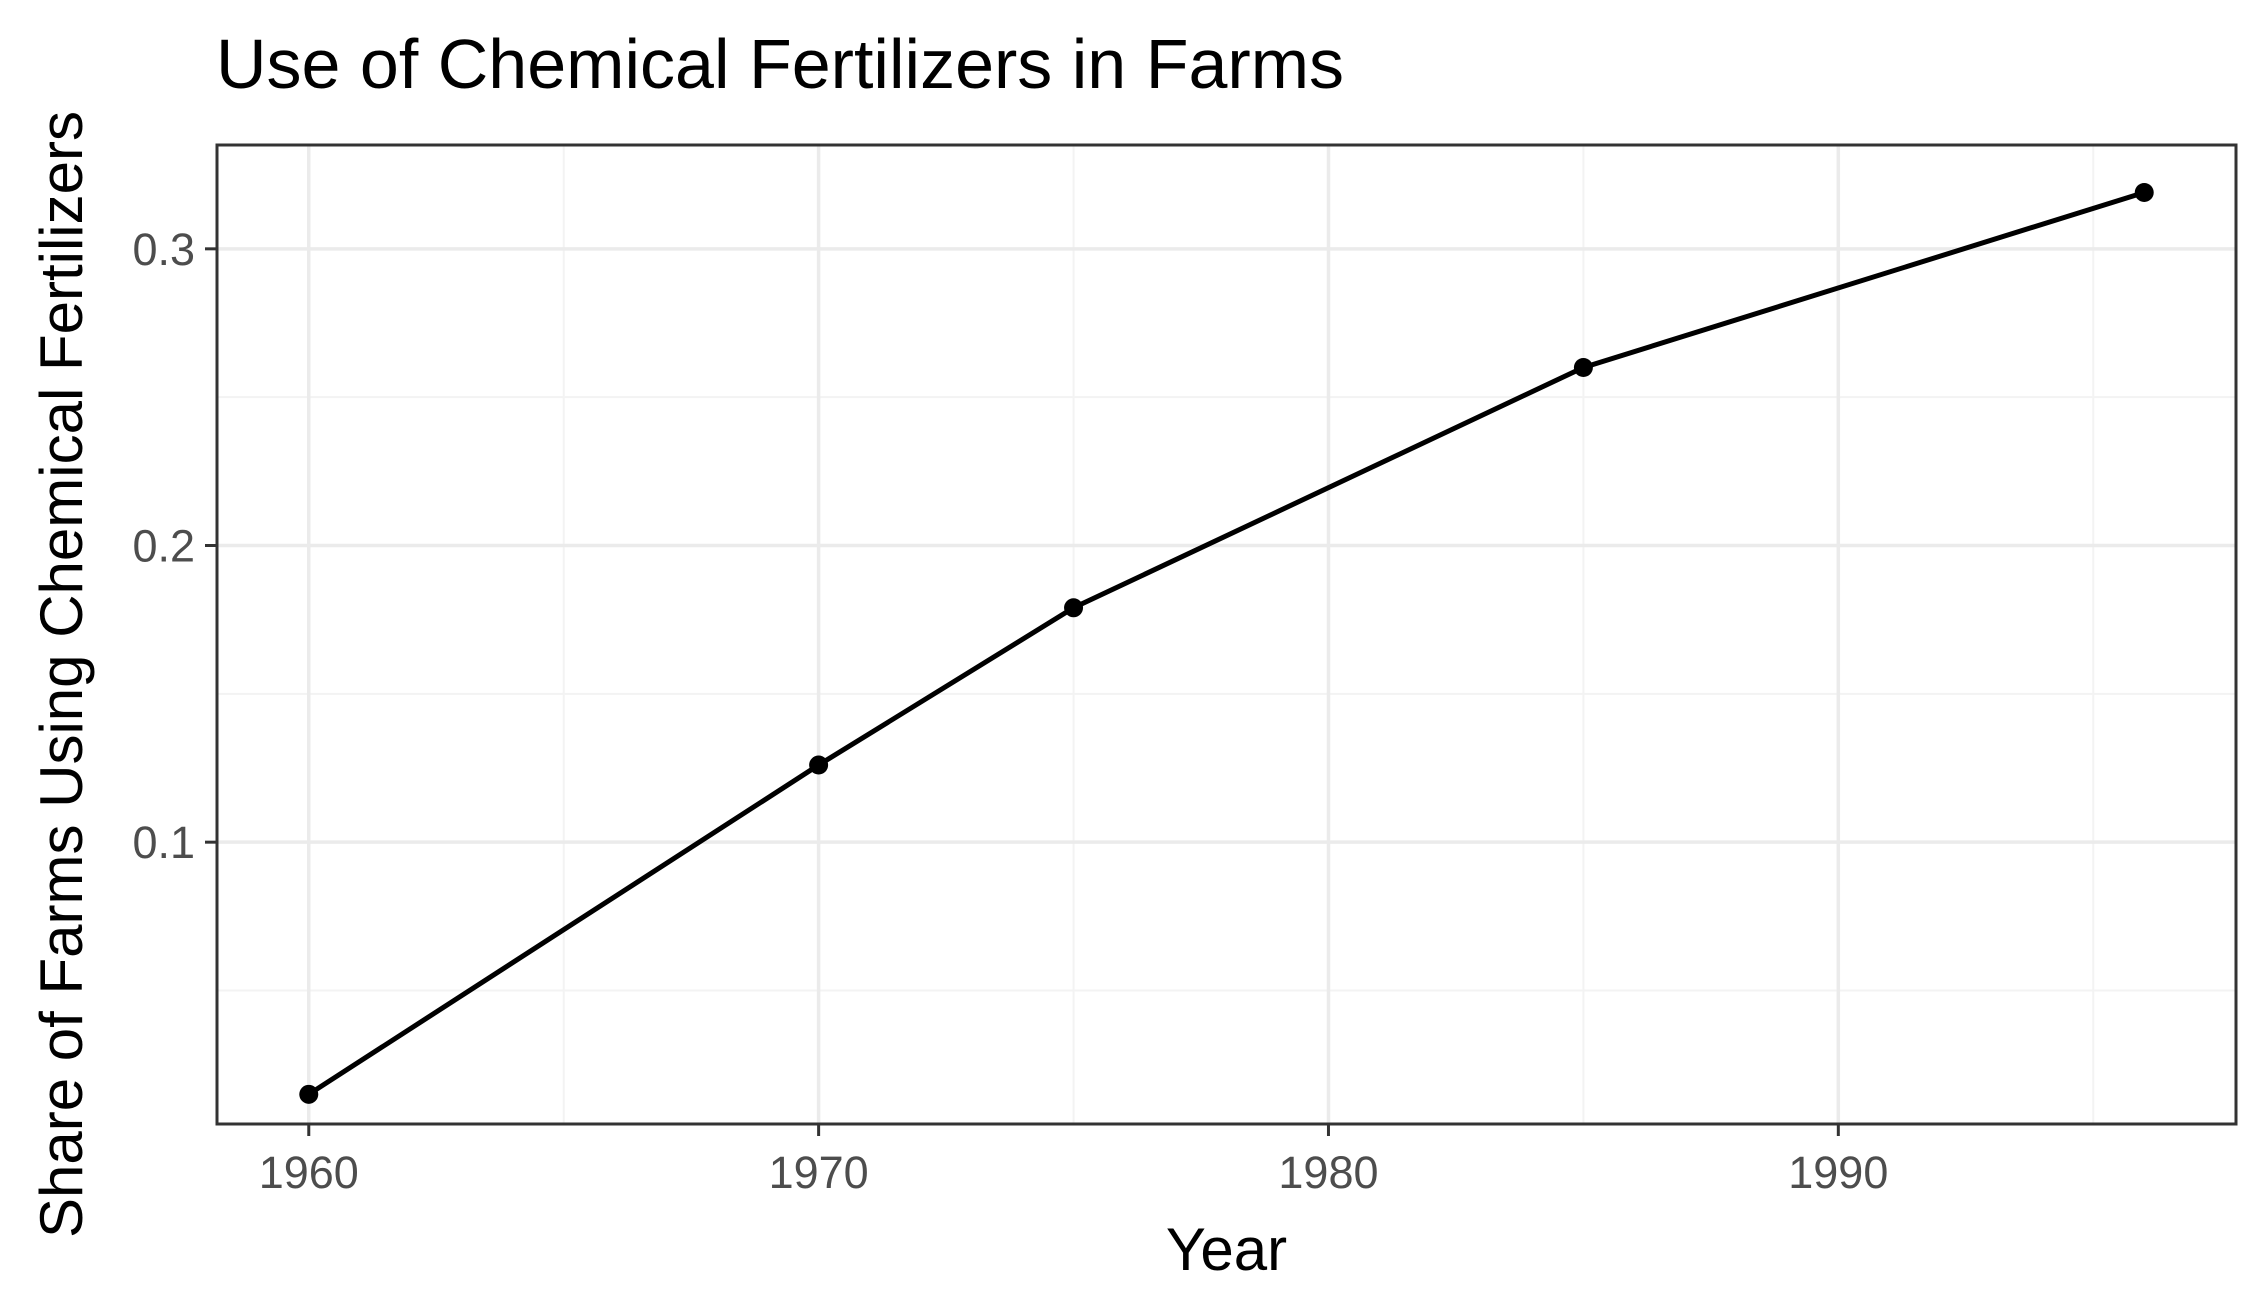 Image resolution: width=2259 pixels, height=1312 pixels. I want to click on y-axis: 0.1 0.2 0.3, so click(174, 546).